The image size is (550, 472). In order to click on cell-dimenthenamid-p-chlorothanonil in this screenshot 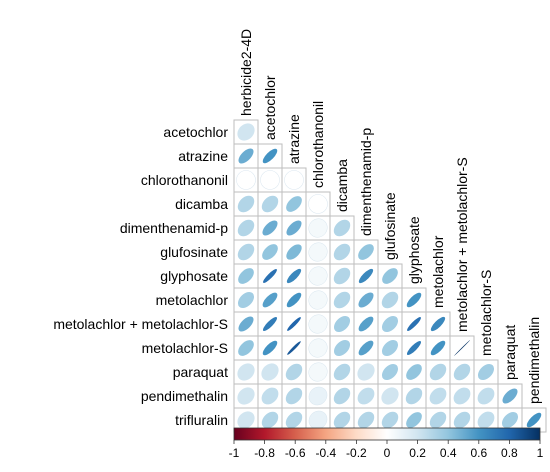, I will do `click(318, 228)`.